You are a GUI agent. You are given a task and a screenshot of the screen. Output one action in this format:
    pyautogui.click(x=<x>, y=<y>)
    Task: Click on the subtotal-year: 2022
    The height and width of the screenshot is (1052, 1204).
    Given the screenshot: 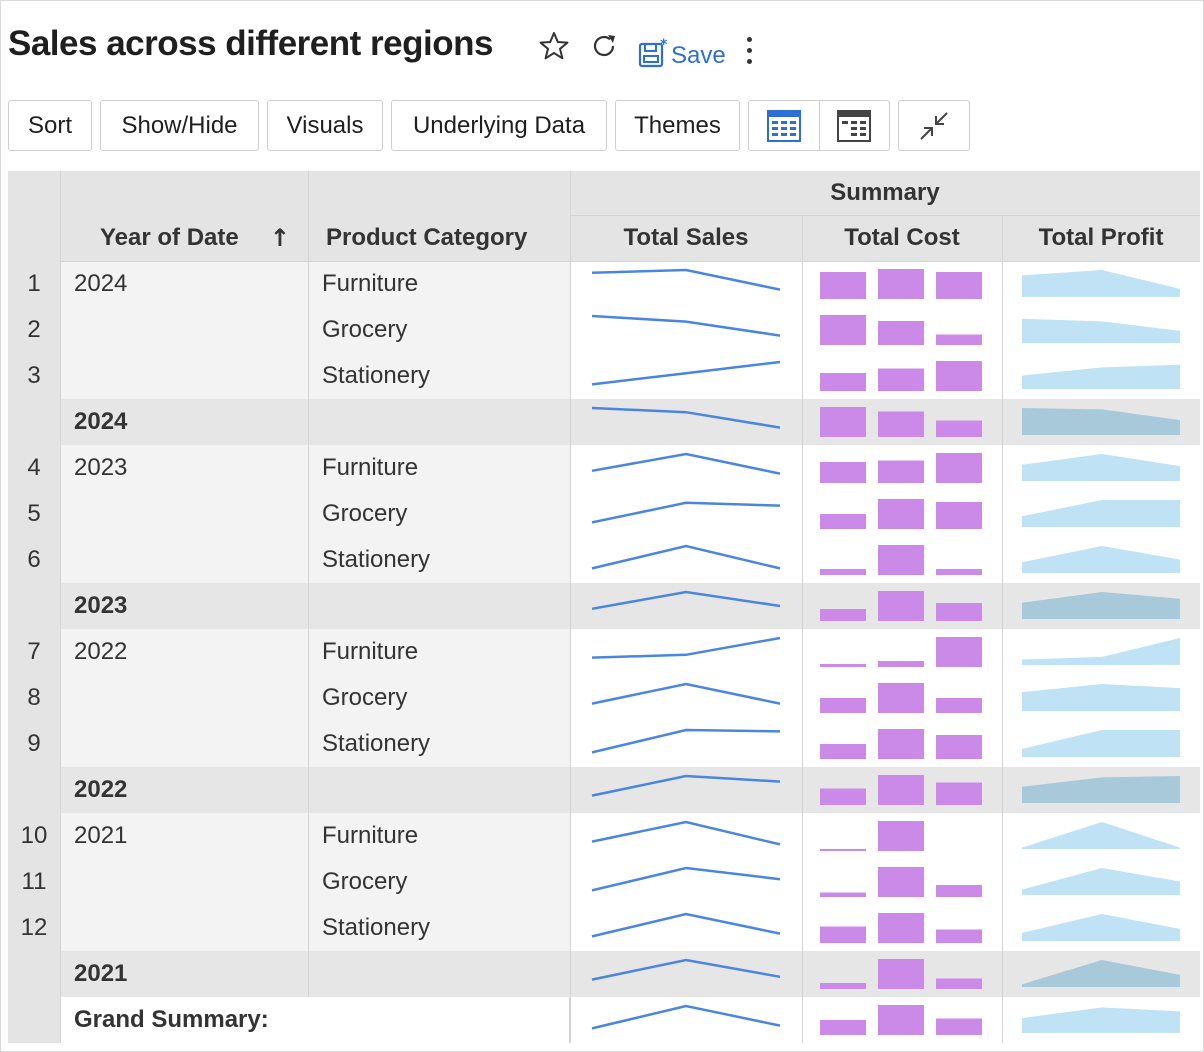 What is the action you would take?
    pyautogui.click(x=184, y=790)
    